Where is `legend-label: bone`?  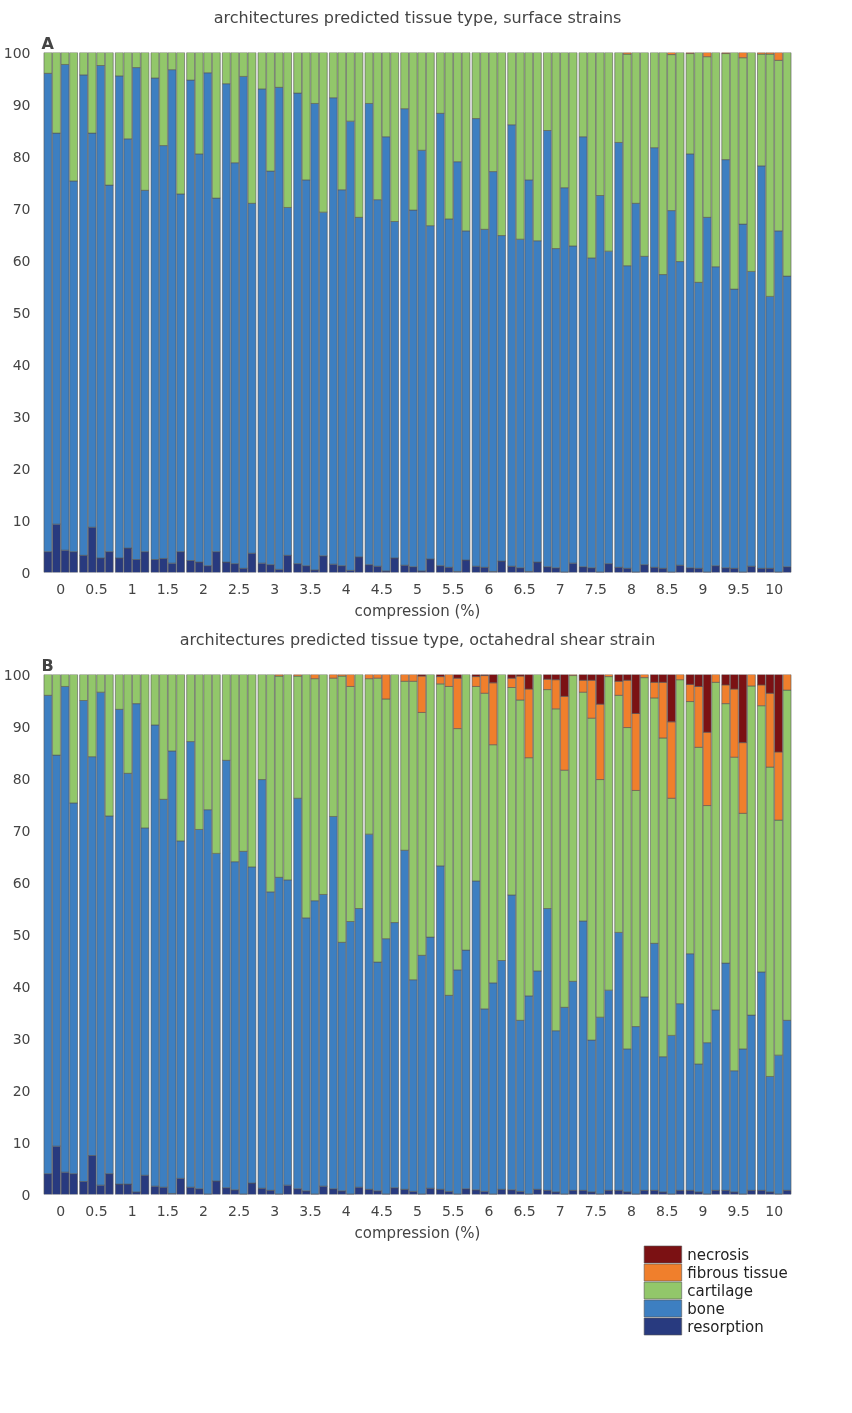 legend-label: bone is located at coordinates (706, 1308).